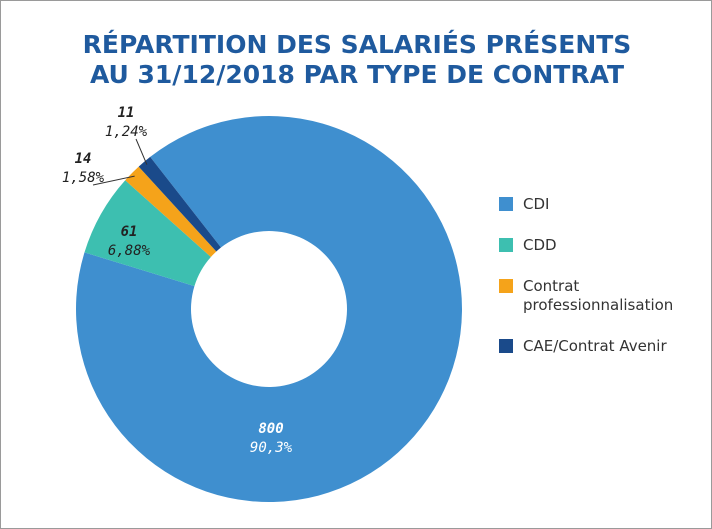 This screenshot has height=529, width=712. What do you see at coordinates (126, 132) in the screenshot?
I see `data-label: 1,24%` at bounding box center [126, 132].